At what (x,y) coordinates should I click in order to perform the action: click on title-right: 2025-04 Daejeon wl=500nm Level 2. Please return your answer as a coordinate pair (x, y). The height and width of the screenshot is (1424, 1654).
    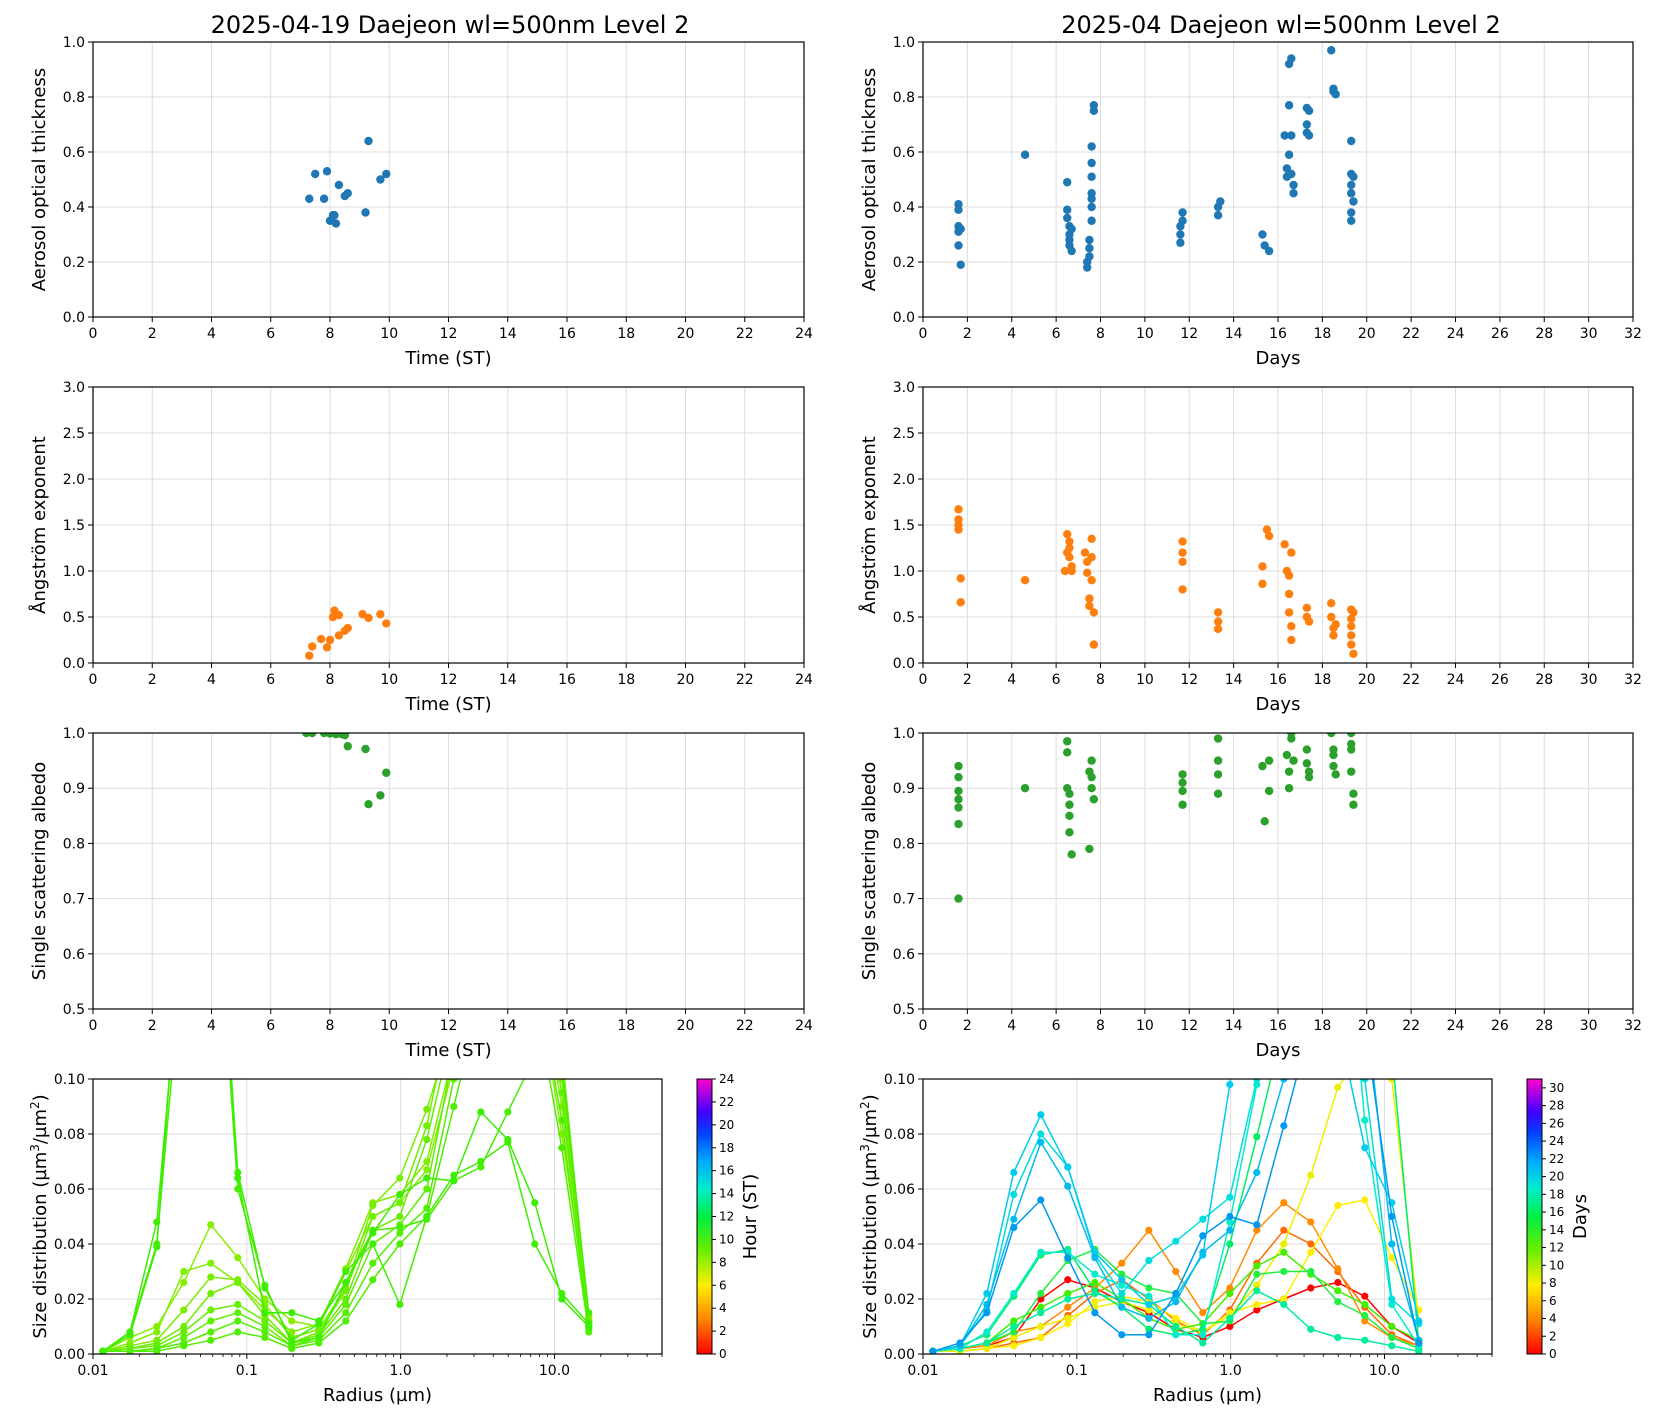
    Looking at the image, I should click on (1281, 25).